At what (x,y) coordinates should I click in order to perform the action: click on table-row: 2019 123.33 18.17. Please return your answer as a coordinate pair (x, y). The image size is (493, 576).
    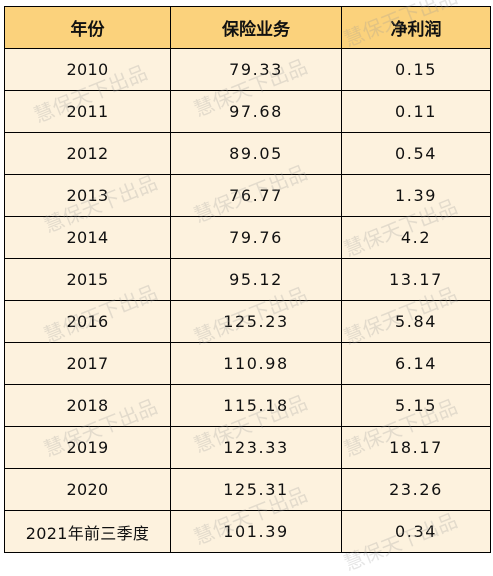
    Looking at the image, I should click on (247, 447).